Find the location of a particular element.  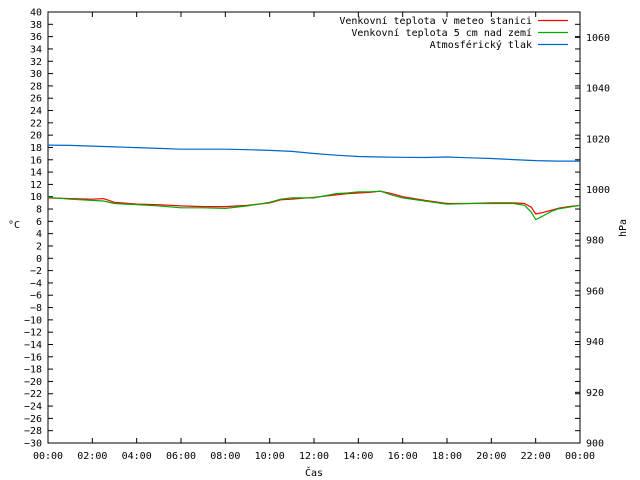

y-tick-label-left: 20 is located at coordinates (36, 136).